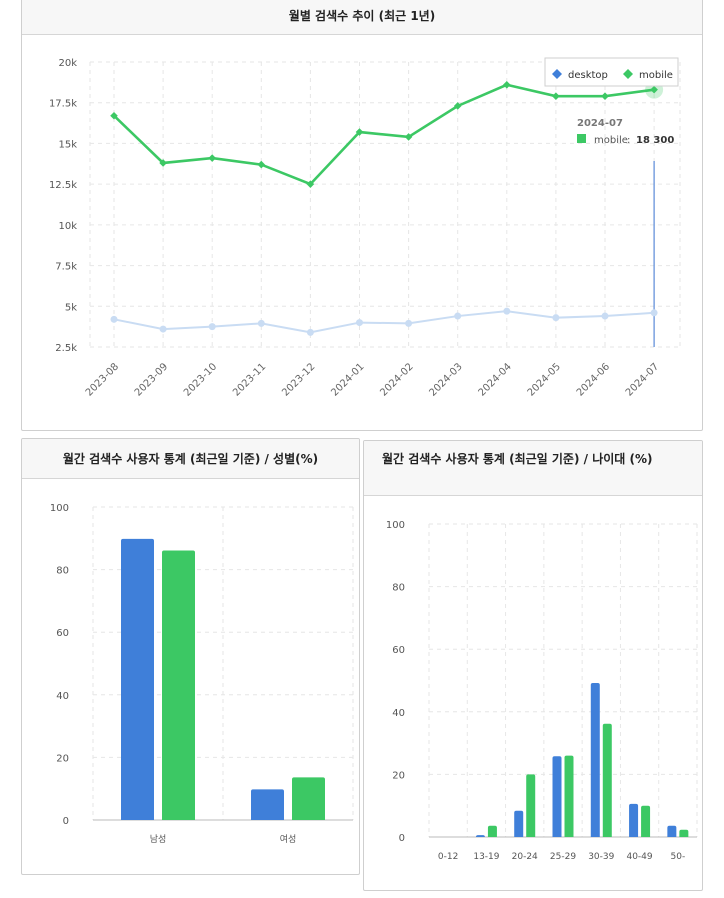  I want to click on x-tick-label: 50-, so click(678, 857).